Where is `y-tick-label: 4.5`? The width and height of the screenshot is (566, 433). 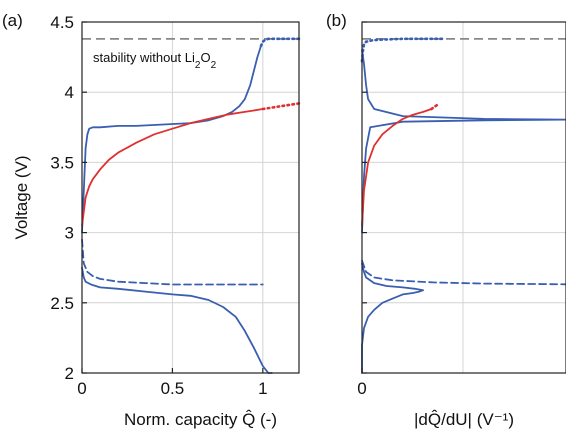
y-tick-label: 4.5 is located at coordinates (62, 22).